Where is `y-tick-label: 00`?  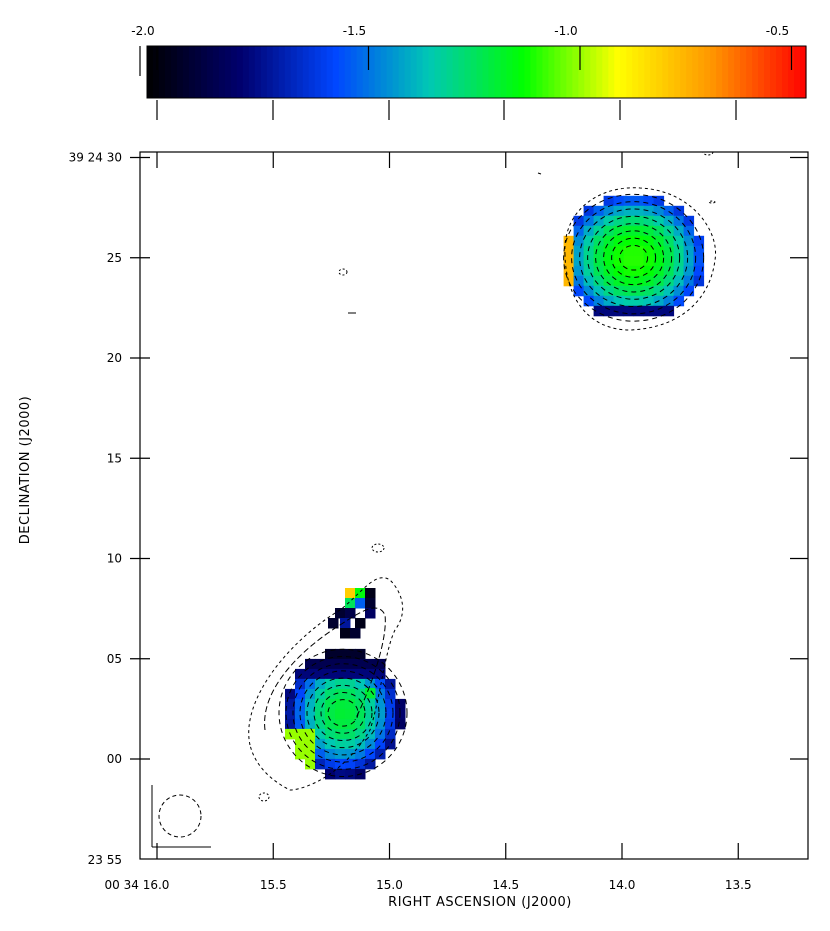
y-tick-label: 00 is located at coordinates (114, 759).